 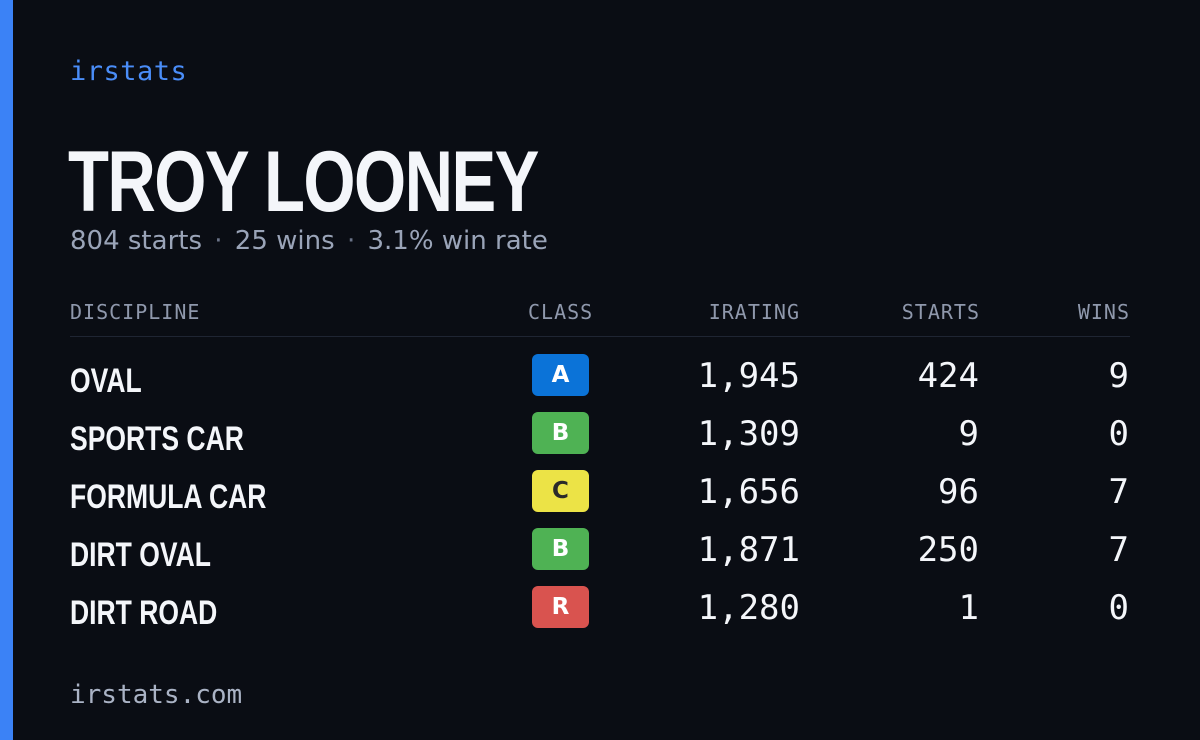 What do you see at coordinates (600, 383) in the screenshot?
I see `table-row: OVAL A 1,945 424 9` at bounding box center [600, 383].